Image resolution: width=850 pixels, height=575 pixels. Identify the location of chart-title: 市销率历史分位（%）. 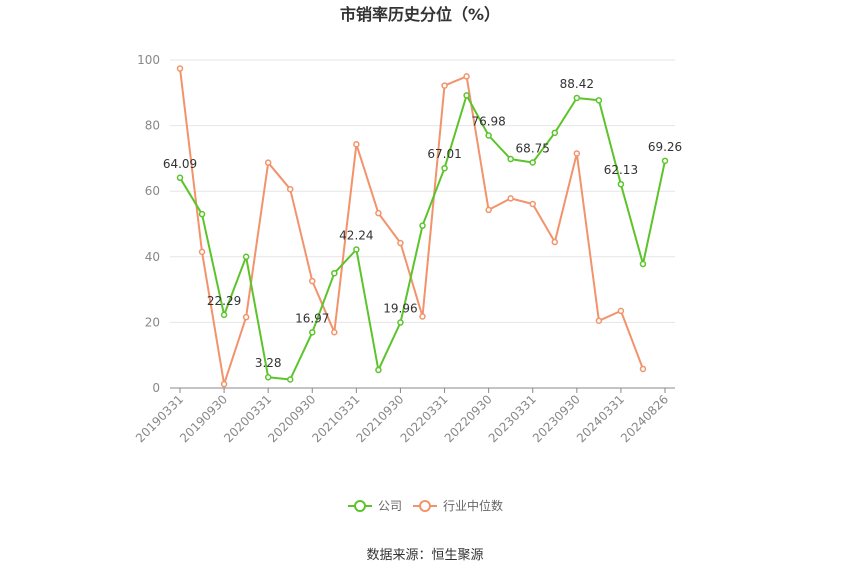
(420, 14).